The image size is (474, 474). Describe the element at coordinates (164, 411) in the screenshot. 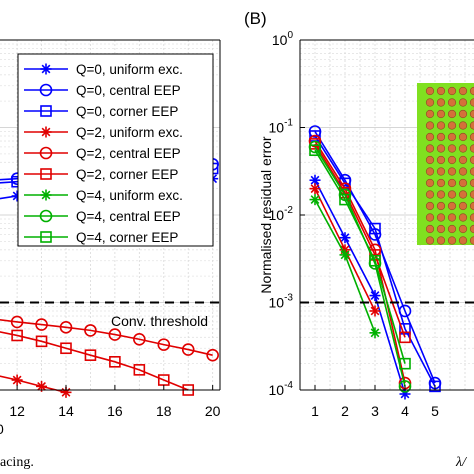

I see `panel-a-x-tick-label: 18` at that location.